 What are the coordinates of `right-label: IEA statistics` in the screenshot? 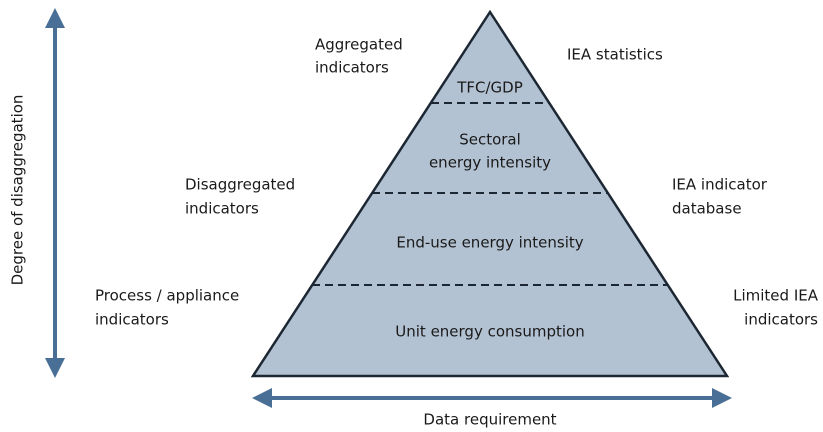 It's located at (615, 55).